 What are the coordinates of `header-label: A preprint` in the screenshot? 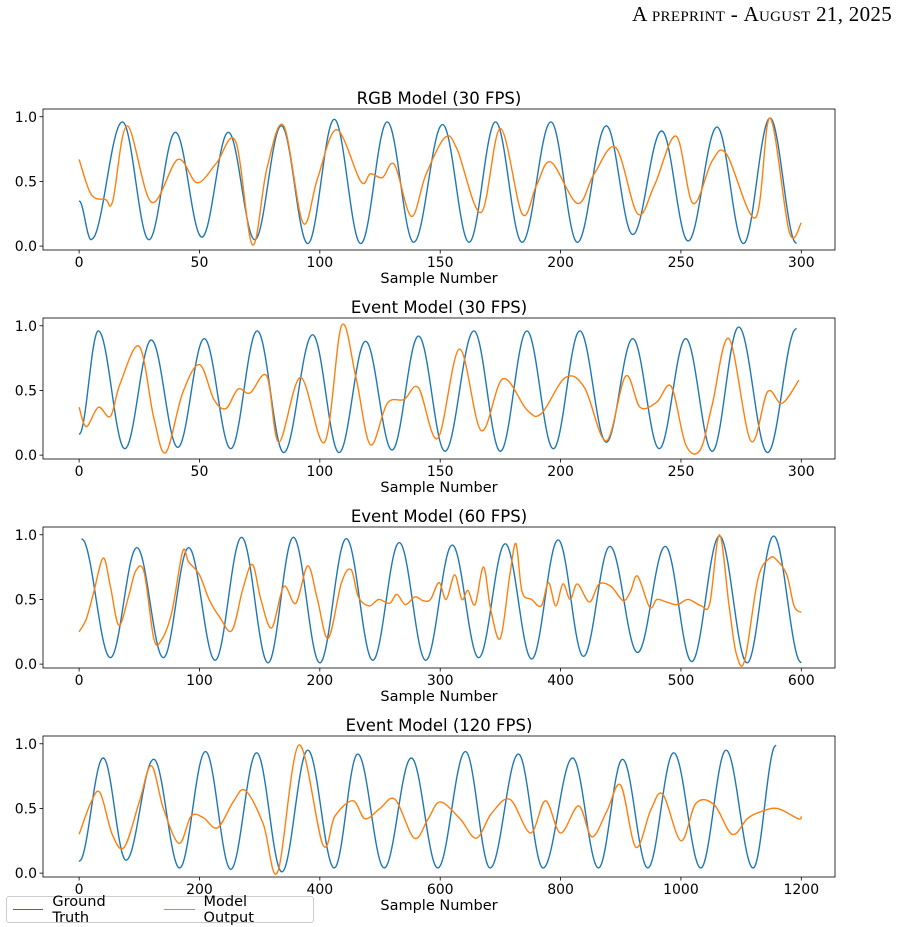 It's located at (679, 14).